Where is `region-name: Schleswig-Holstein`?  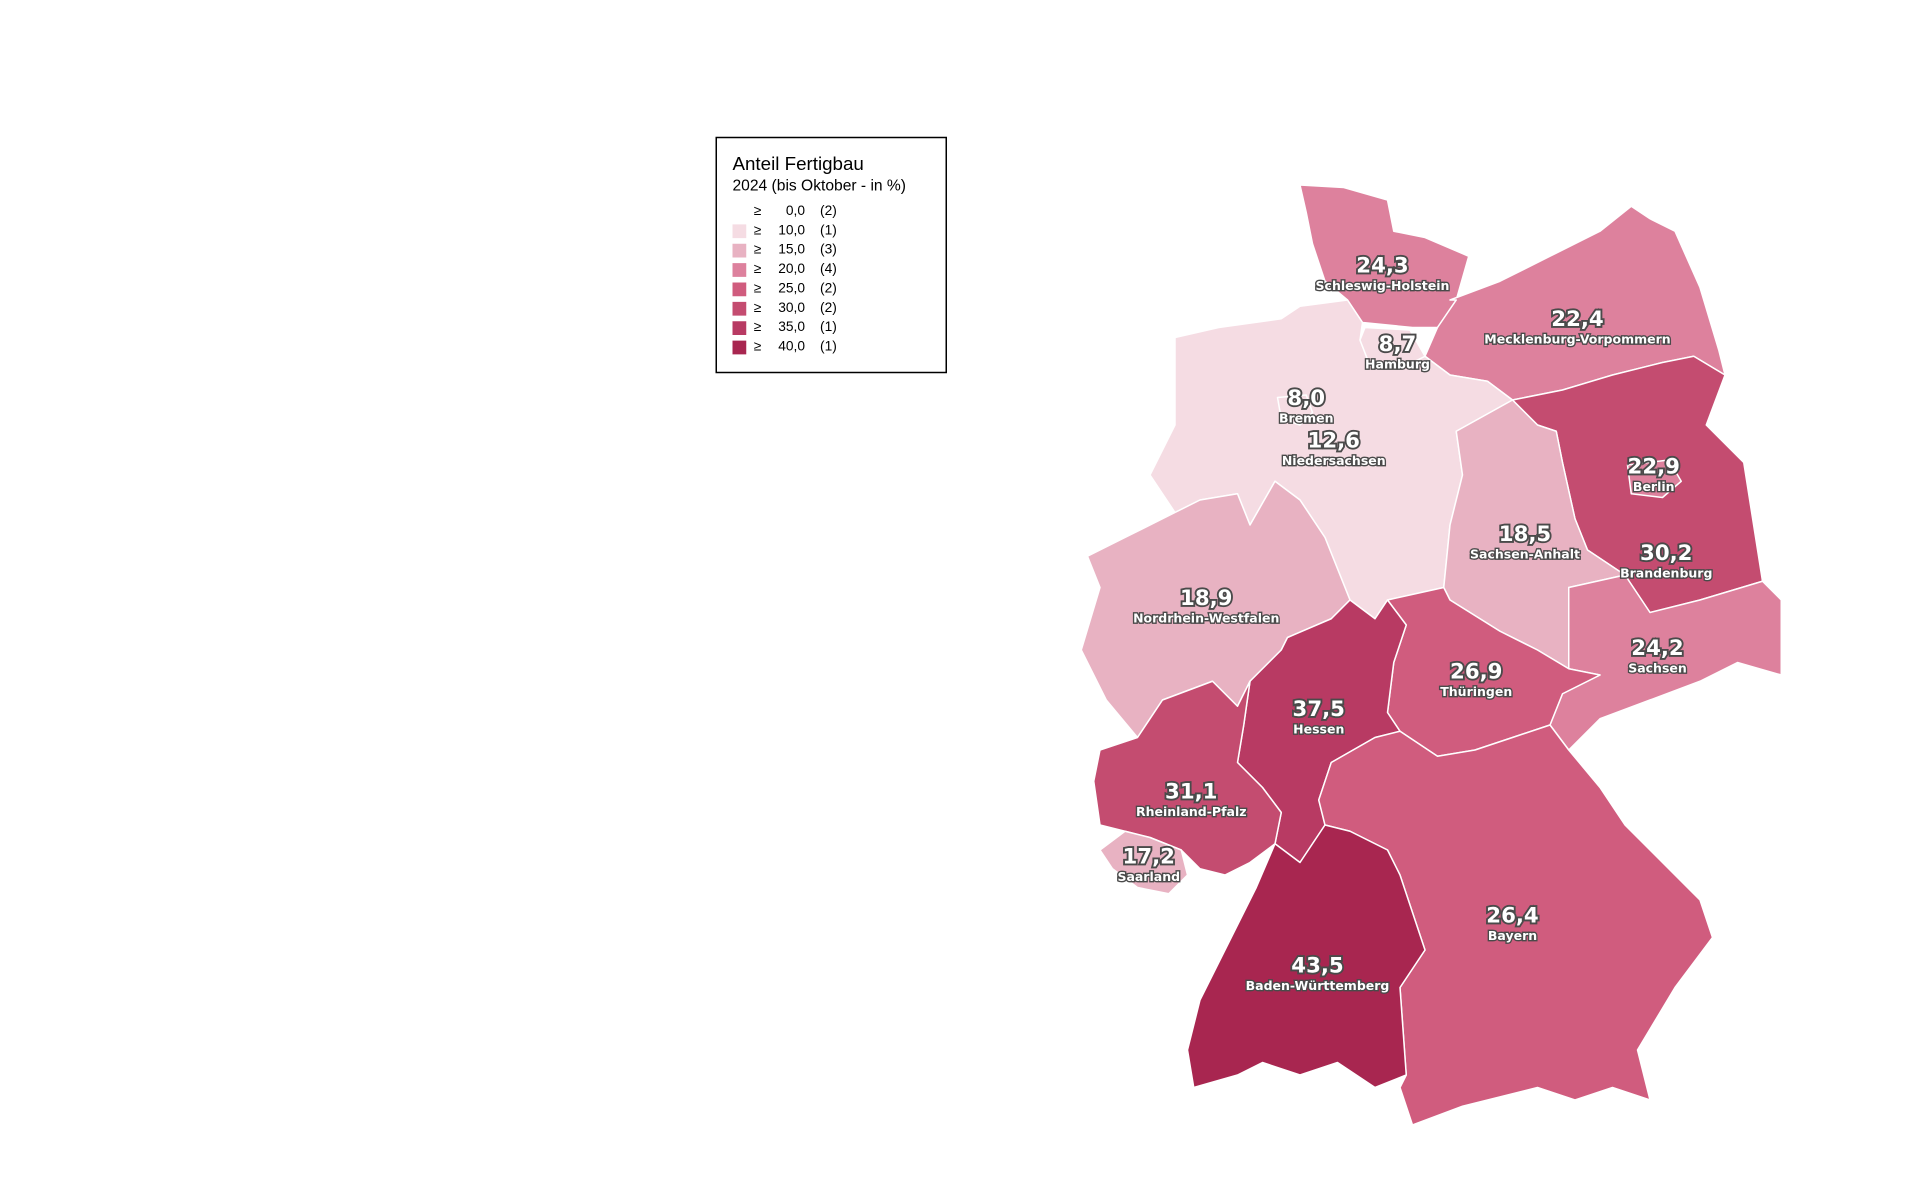 region-name: Schleswig-Holstein is located at coordinates (1383, 285).